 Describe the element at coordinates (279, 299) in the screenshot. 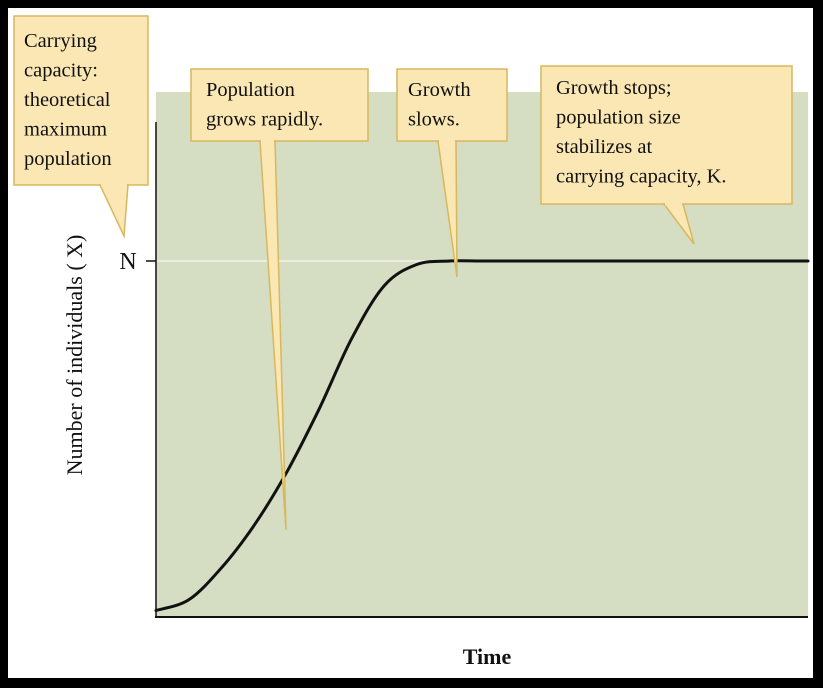

I see `callout-rapid: Population grows rapidly.` at that location.